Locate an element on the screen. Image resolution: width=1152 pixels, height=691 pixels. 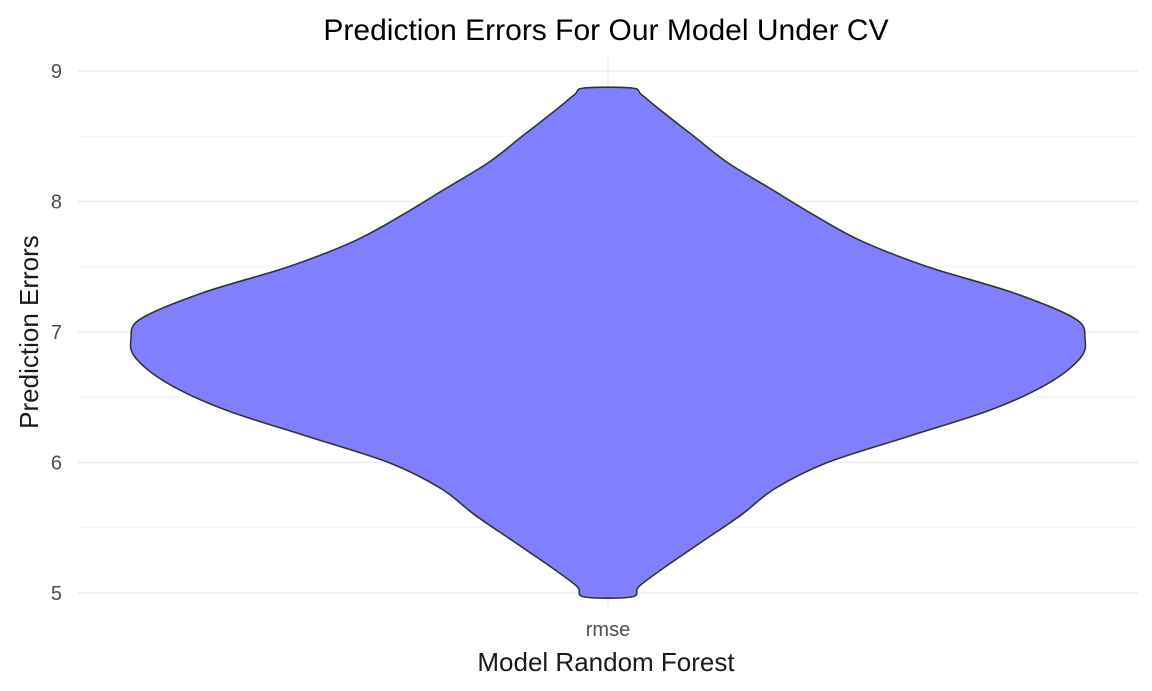
y-tick-labels: 5 6 7 8 9 is located at coordinates (56, 333).